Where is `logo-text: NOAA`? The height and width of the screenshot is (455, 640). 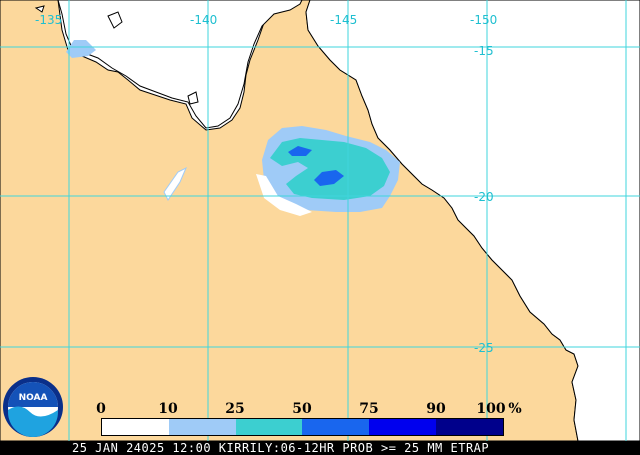
logo-text: NOAA is located at coordinates (33, 398).